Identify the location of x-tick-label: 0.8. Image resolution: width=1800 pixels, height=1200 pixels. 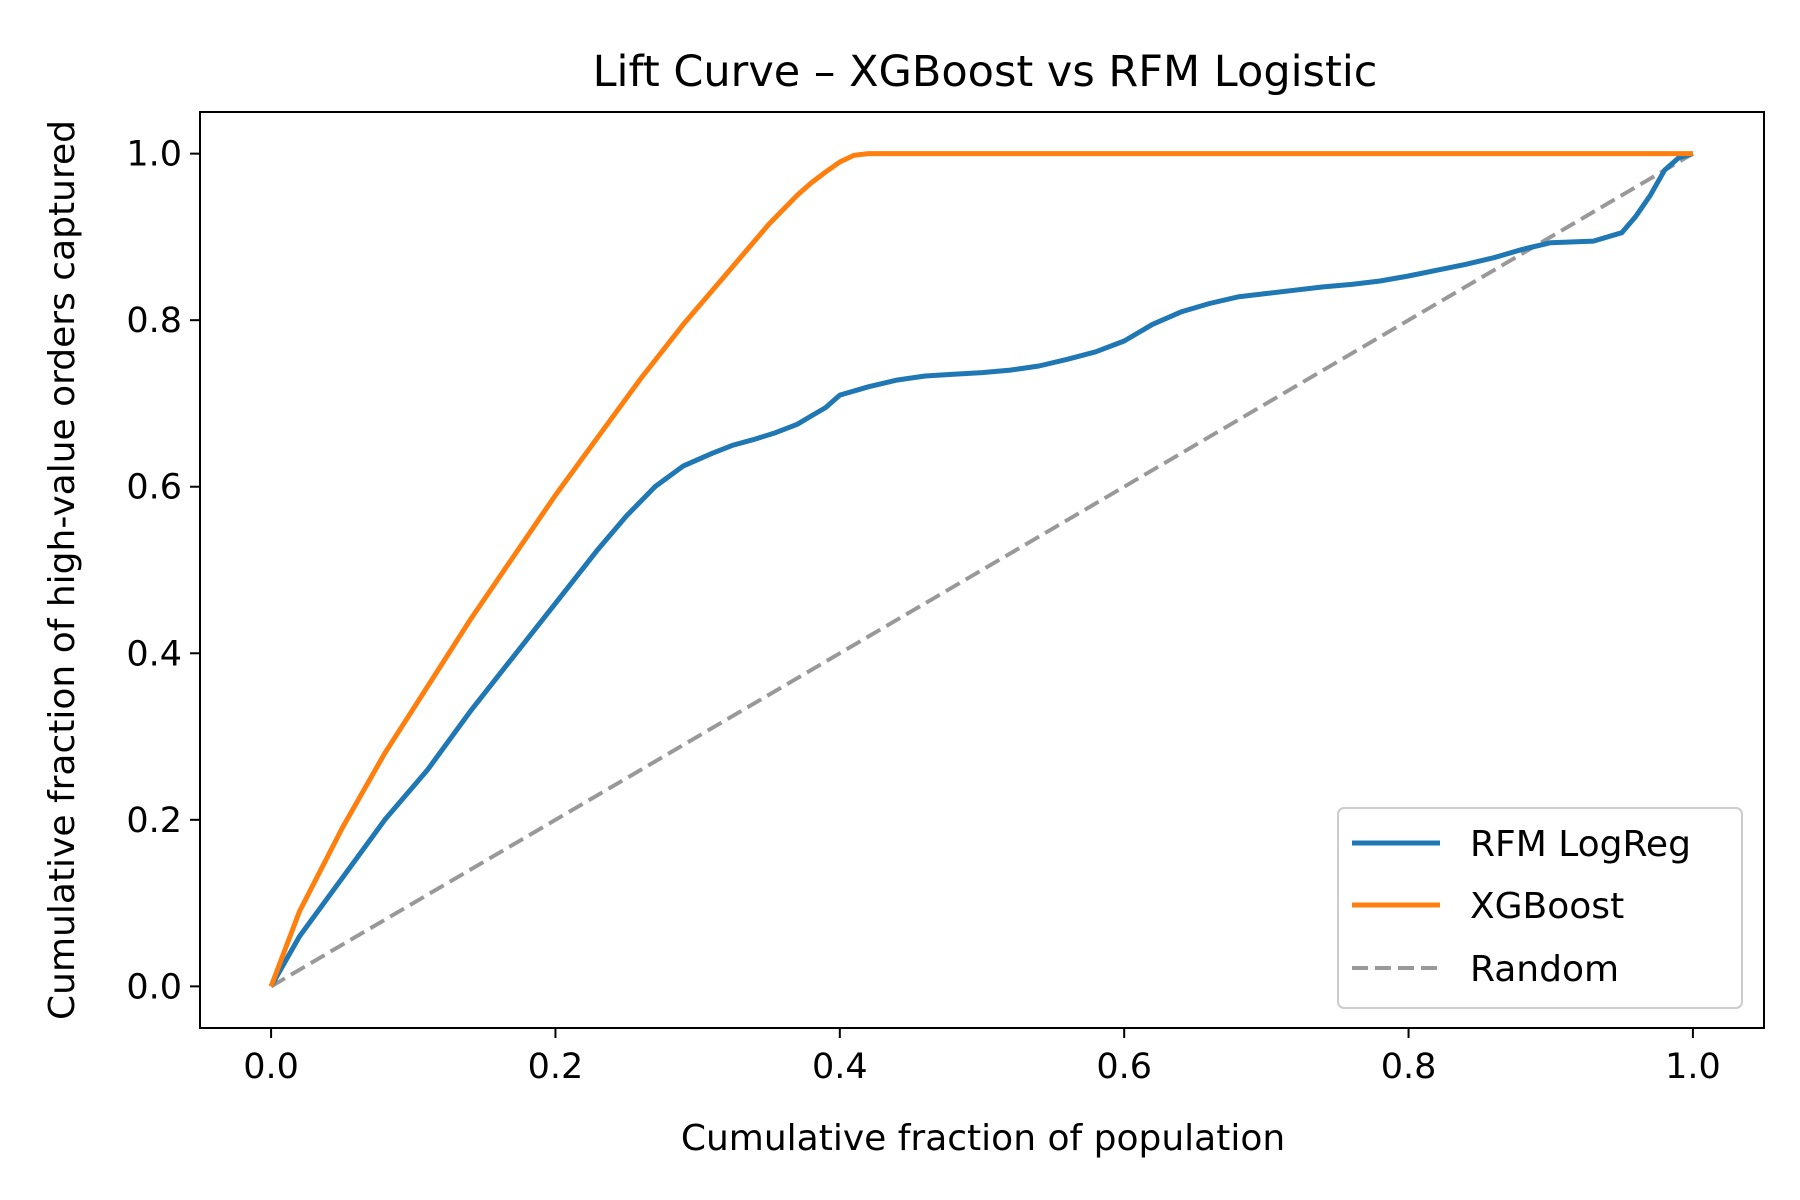
(1409, 1067).